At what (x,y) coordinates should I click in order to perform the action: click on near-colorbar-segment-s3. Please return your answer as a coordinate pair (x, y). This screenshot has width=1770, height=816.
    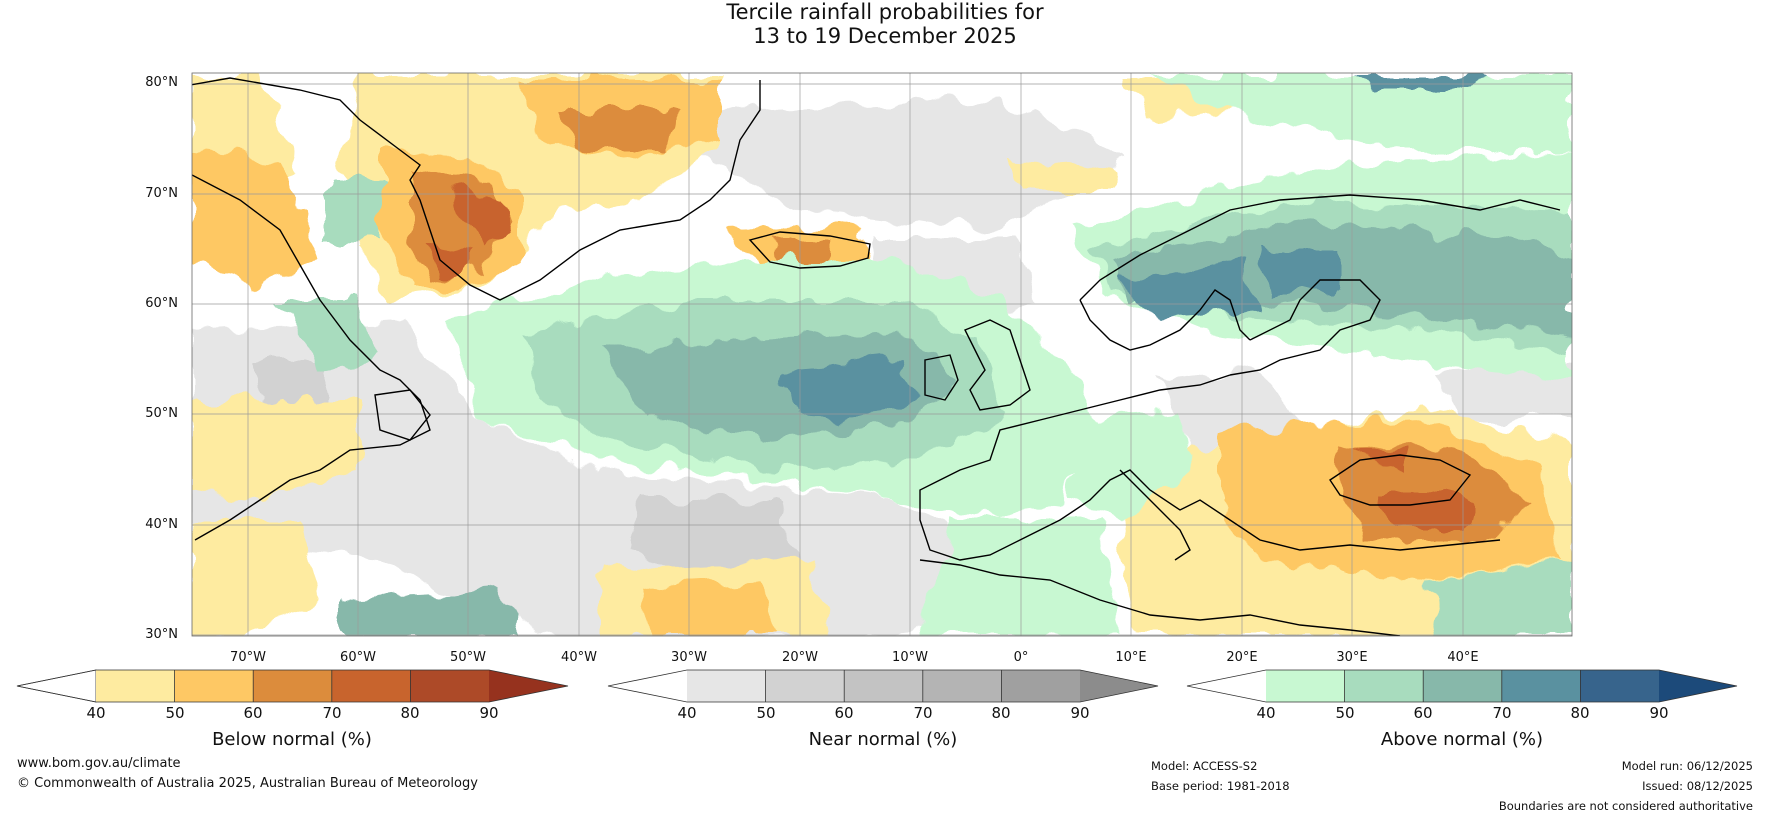
    Looking at the image, I should click on (883, 686).